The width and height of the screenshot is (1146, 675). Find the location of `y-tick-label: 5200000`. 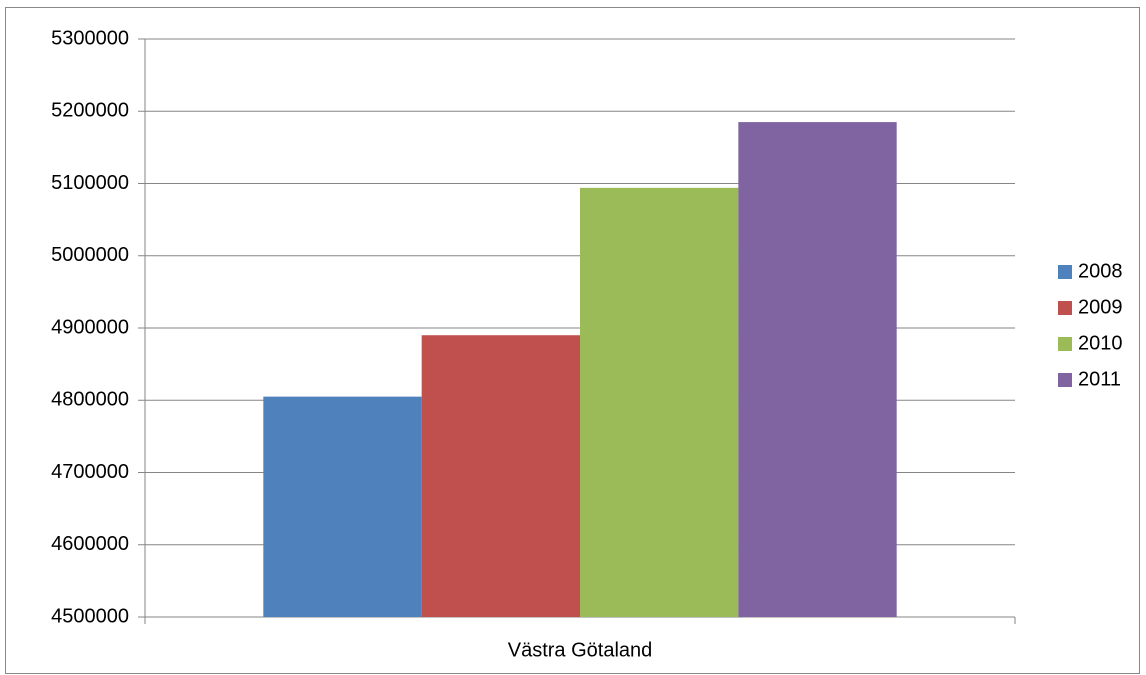

y-tick-label: 5200000 is located at coordinates (90, 111).